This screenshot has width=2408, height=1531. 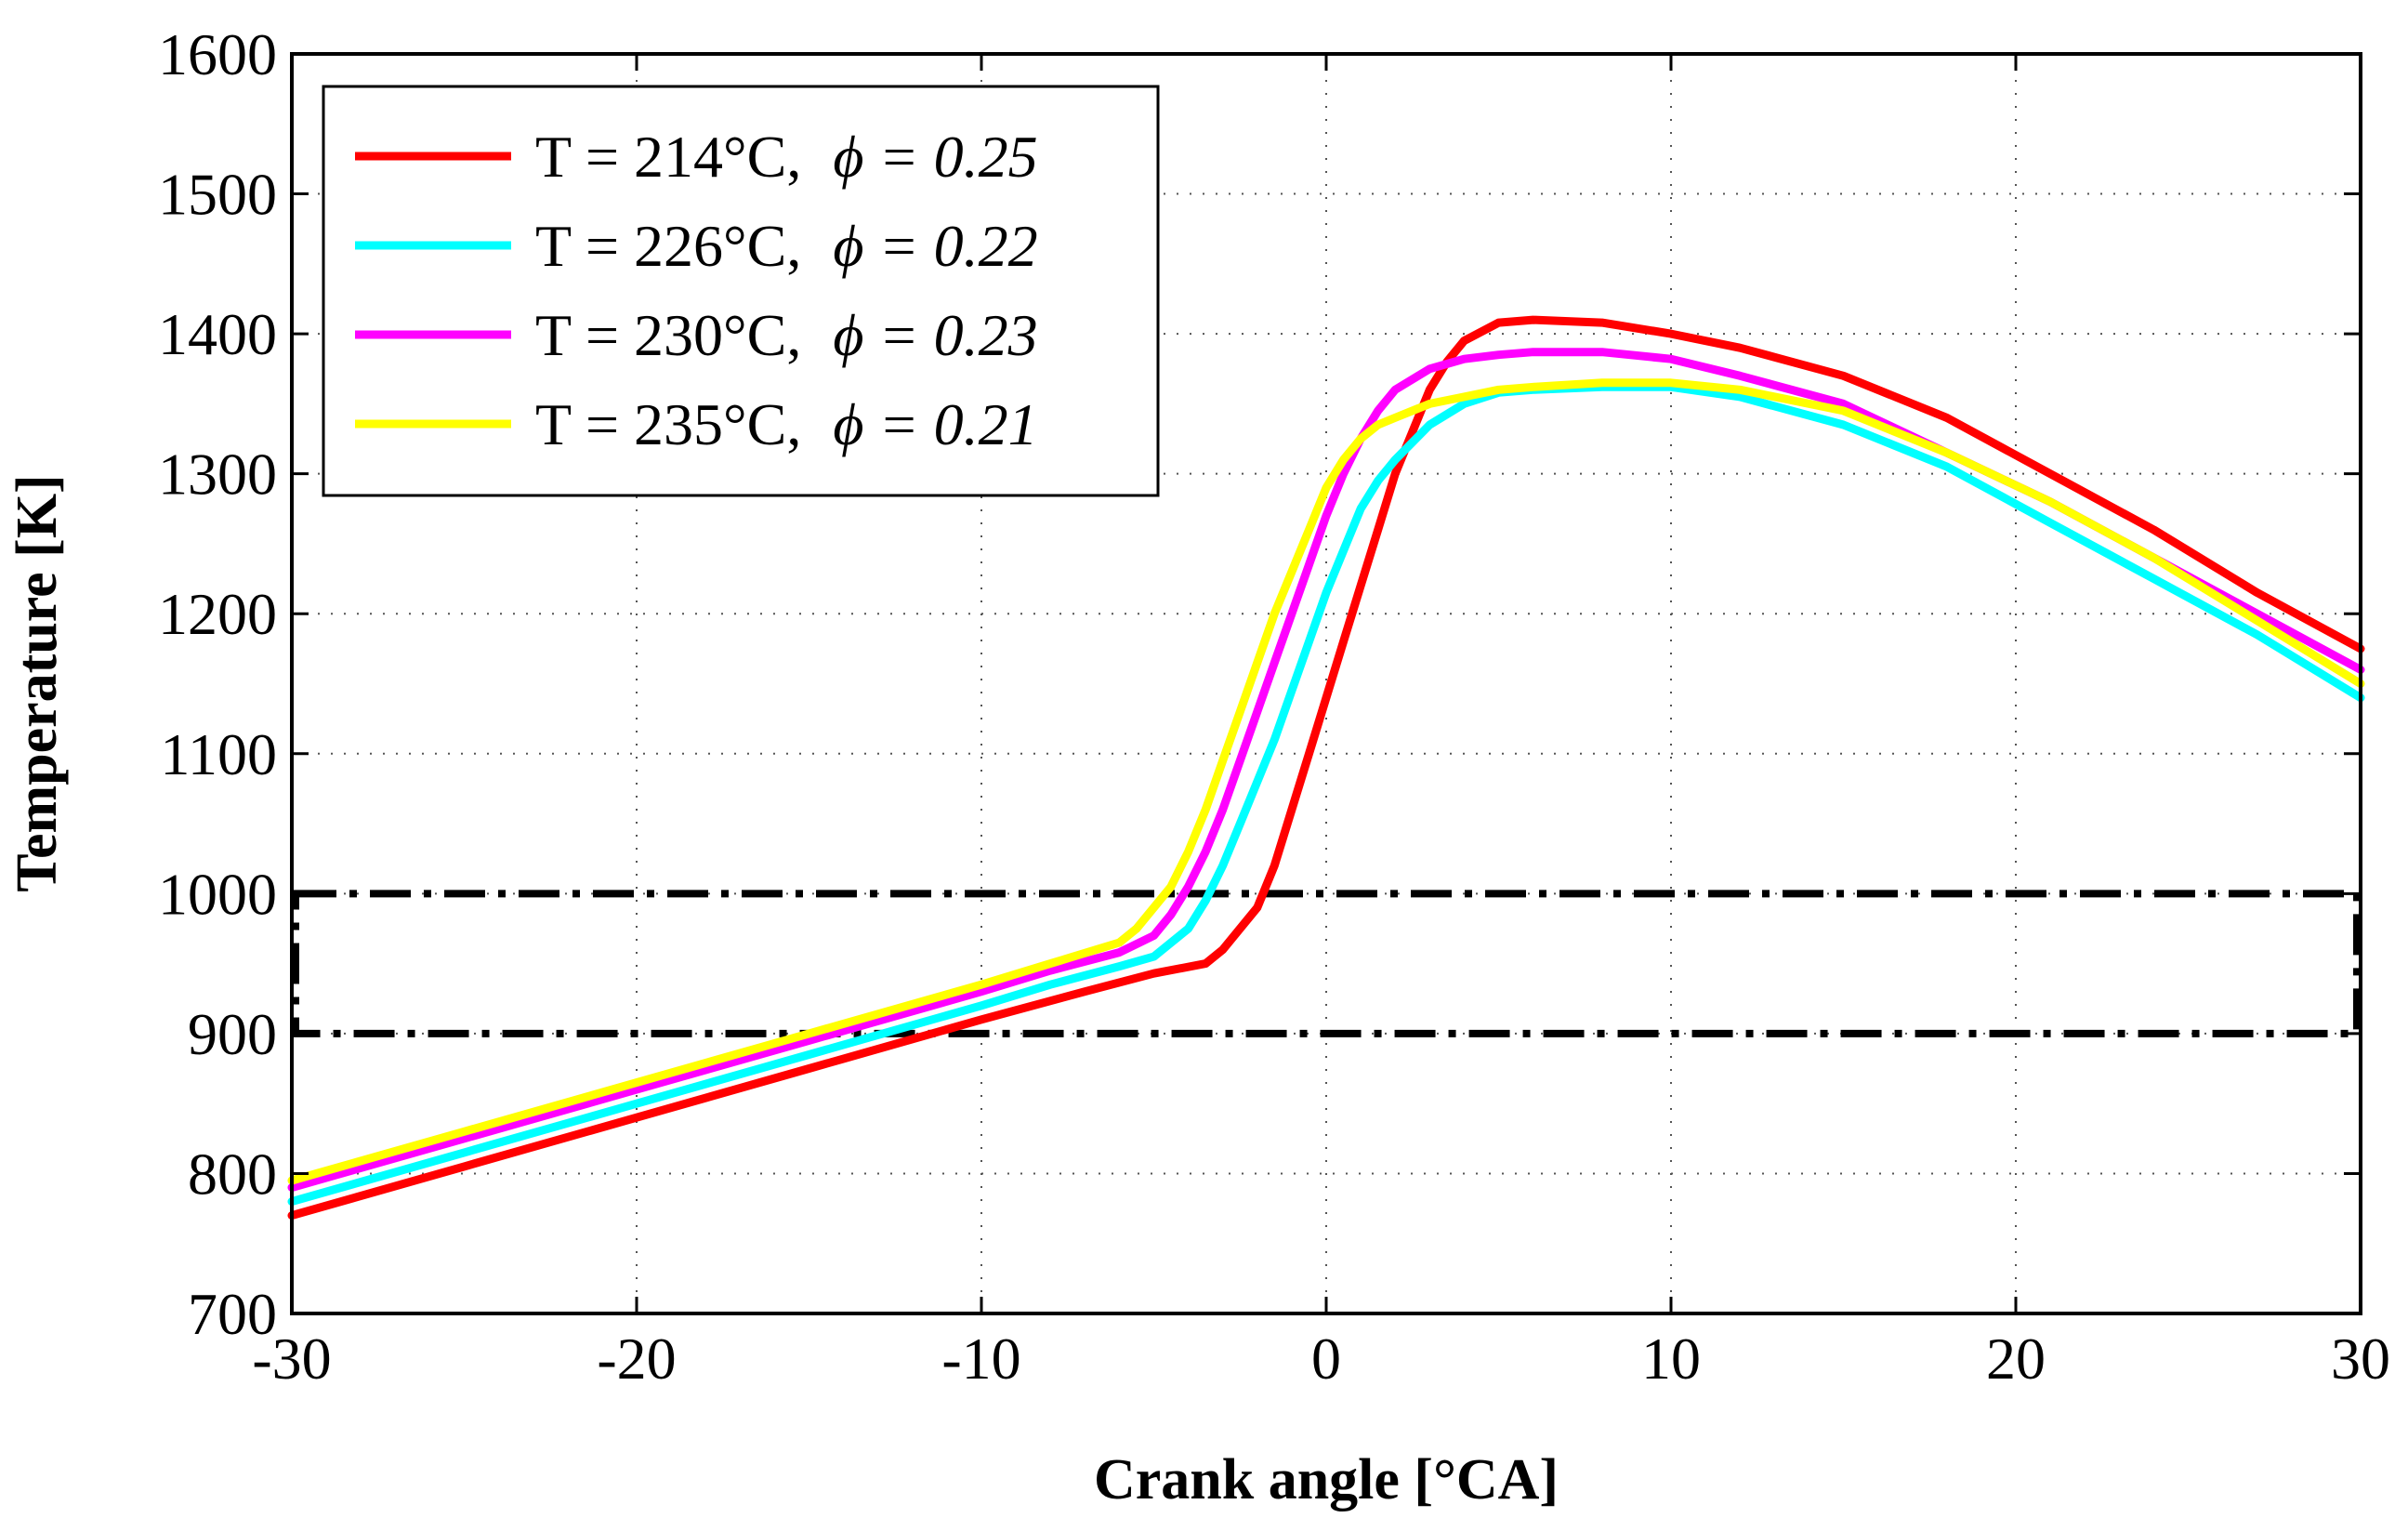 What do you see at coordinates (232, 1174) in the screenshot?
I see `y-tick-label: 800` at bounding box center [232, 1174].